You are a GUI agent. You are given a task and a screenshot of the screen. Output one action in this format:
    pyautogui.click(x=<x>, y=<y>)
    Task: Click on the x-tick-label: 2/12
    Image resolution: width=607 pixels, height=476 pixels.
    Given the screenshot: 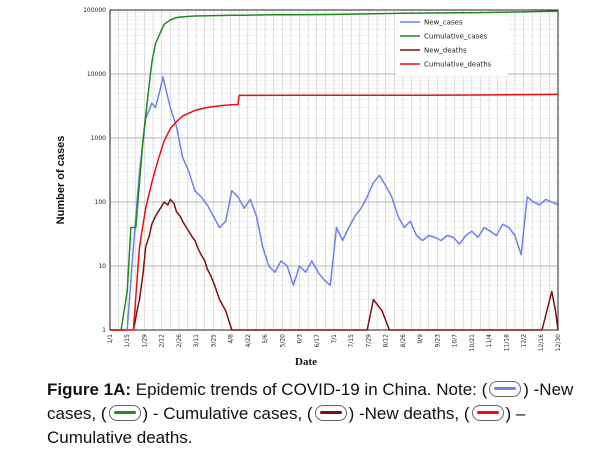 What is the action you would take?
    pyautogui.click(x=162, y=341)
    